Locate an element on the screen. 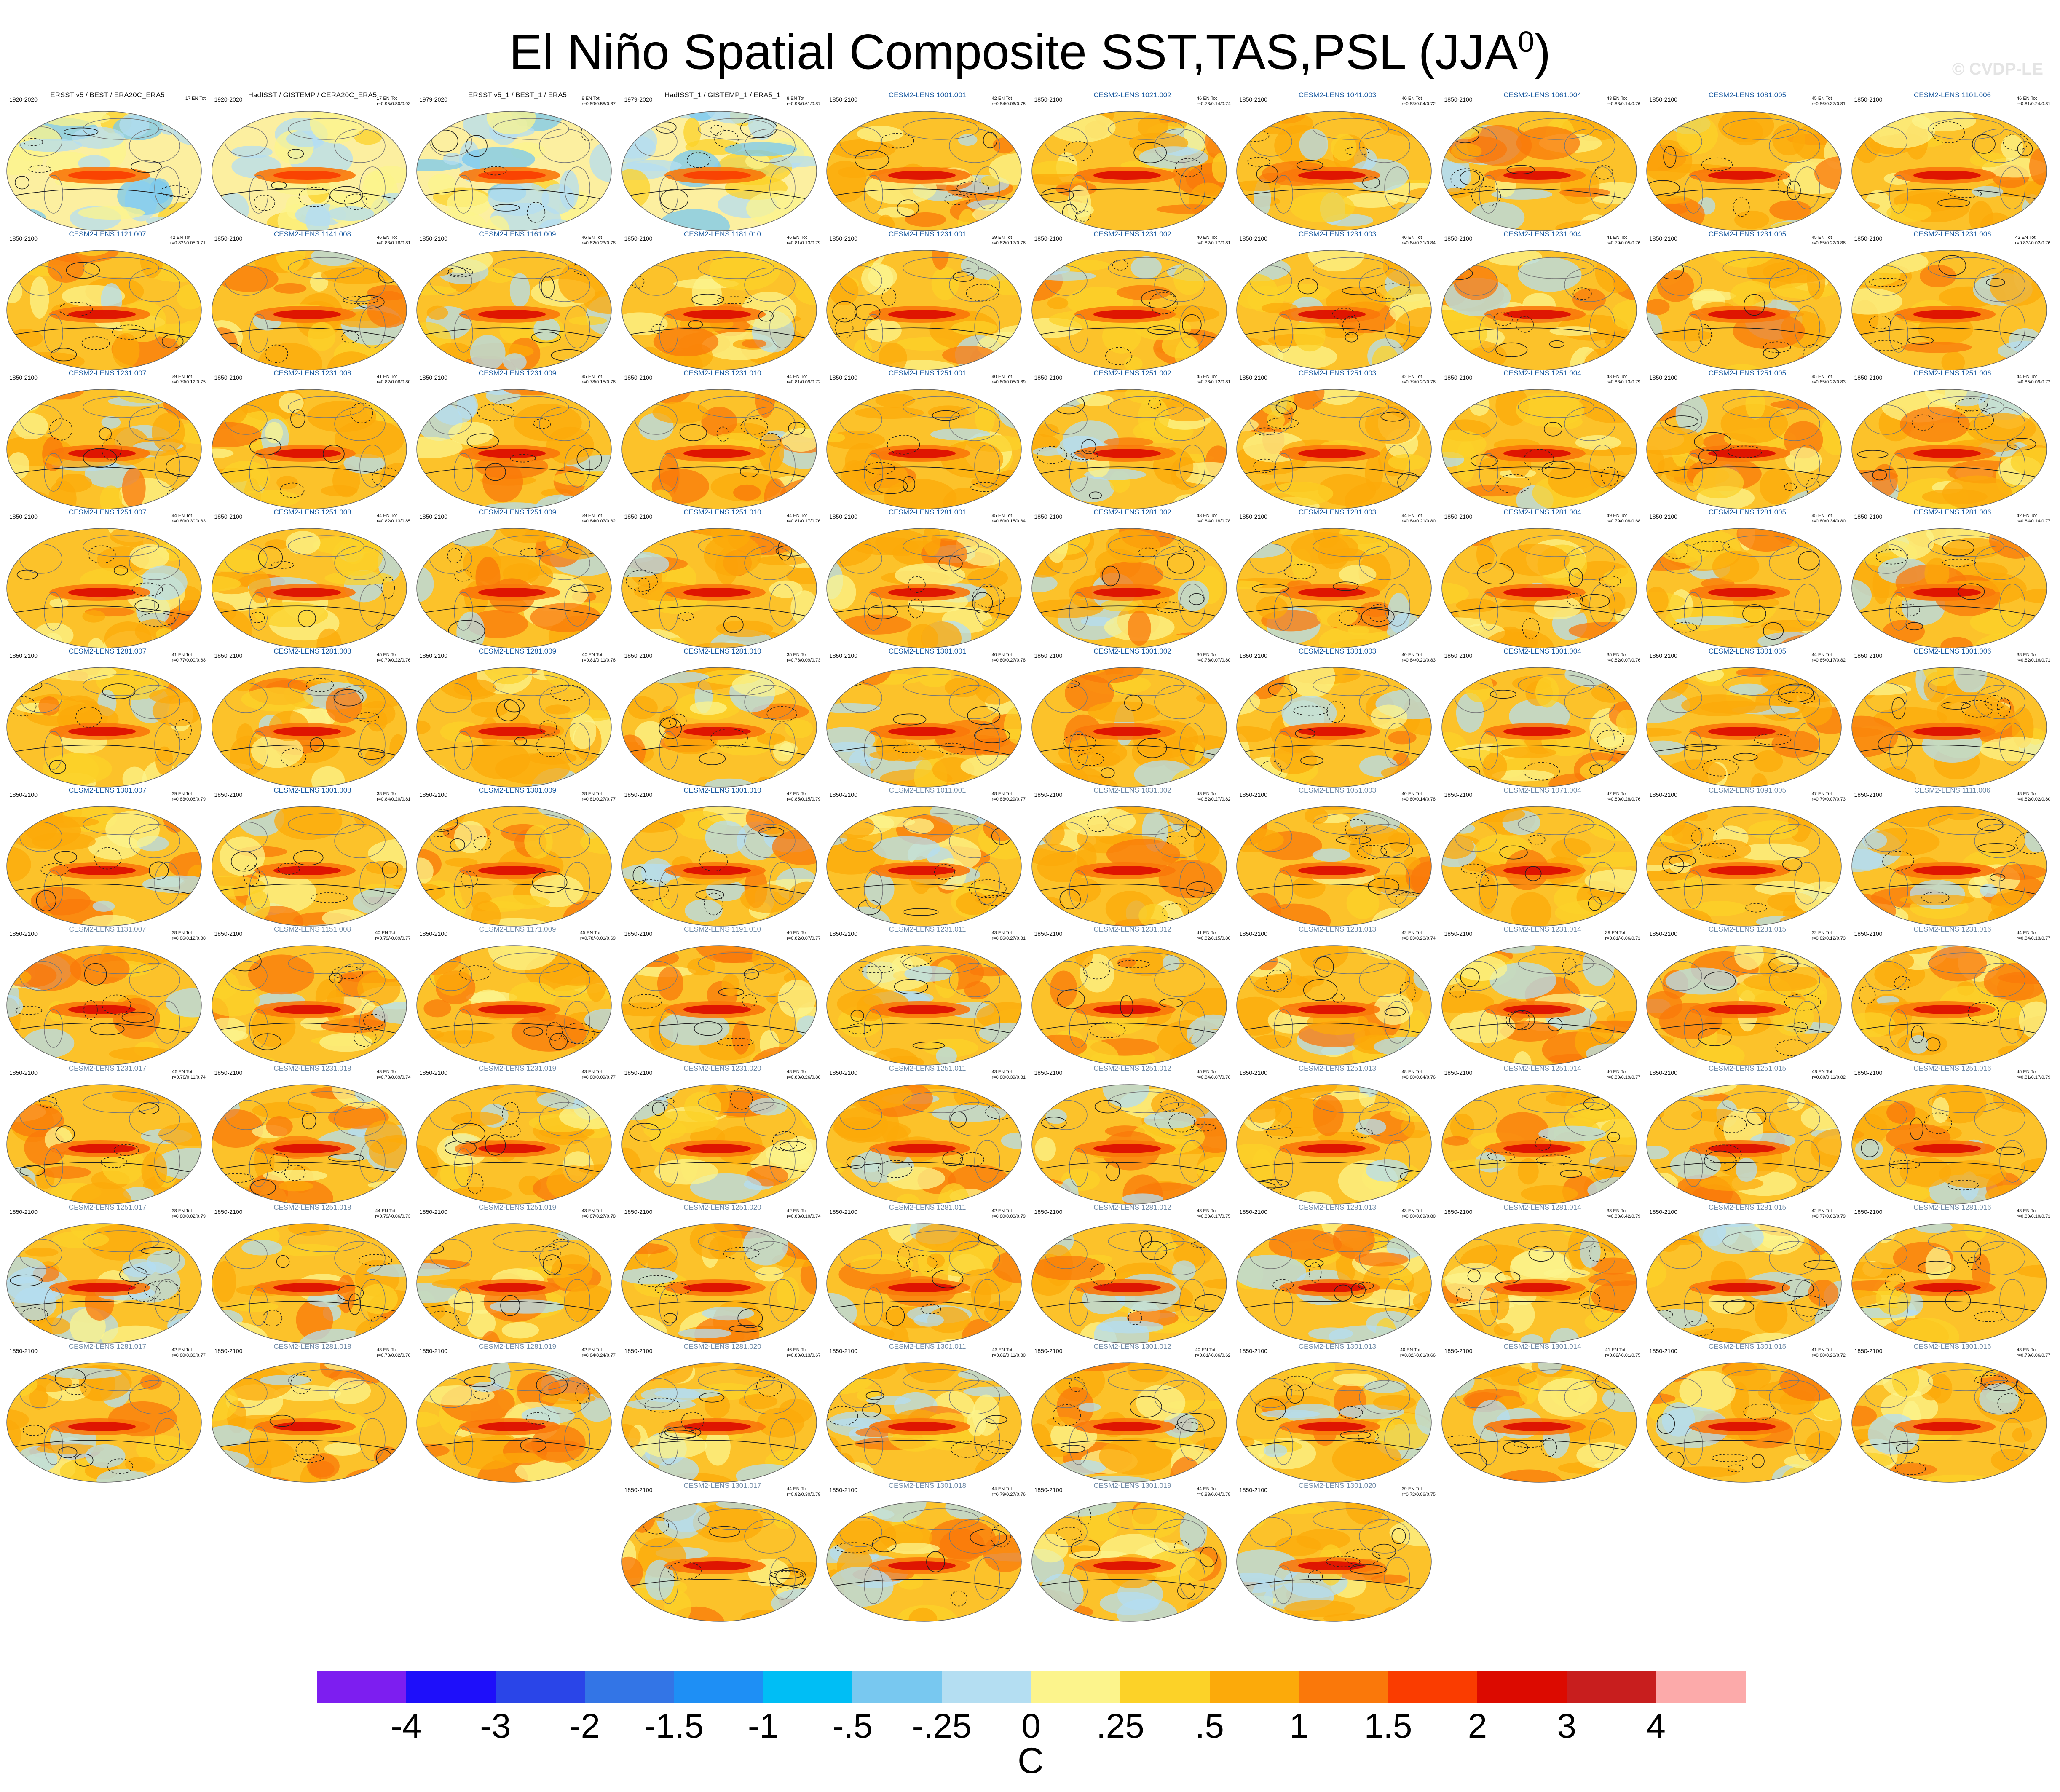  panel-title: CESM2-LENS 1251.005 is located at coordinates (1747, 373).